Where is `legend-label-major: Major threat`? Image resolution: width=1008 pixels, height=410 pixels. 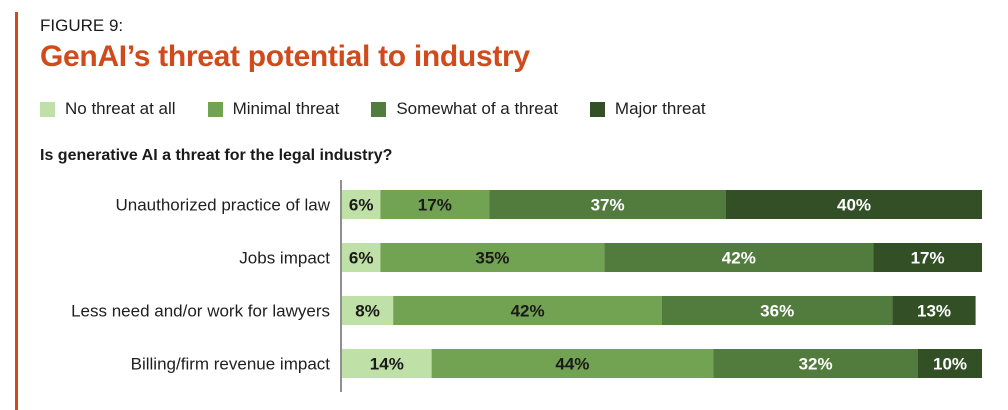
legend-label-major: Major threat is located at coordinates (660, 108).